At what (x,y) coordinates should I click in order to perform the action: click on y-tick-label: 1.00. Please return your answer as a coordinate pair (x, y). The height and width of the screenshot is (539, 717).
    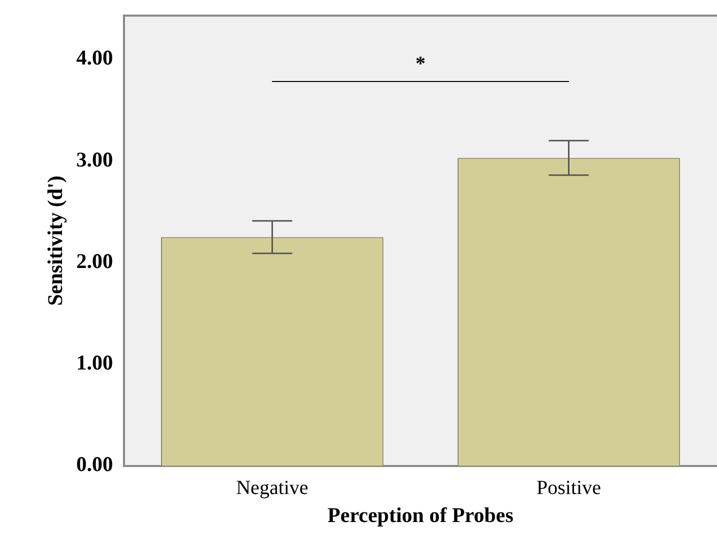
    Looking at the image, I should click on (94, 362).